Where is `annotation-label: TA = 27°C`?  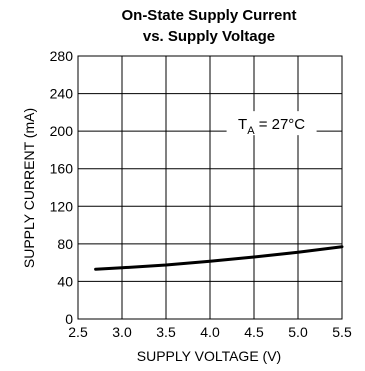
annotation-label: TA = 27°C is located at coordinates (271, 126).